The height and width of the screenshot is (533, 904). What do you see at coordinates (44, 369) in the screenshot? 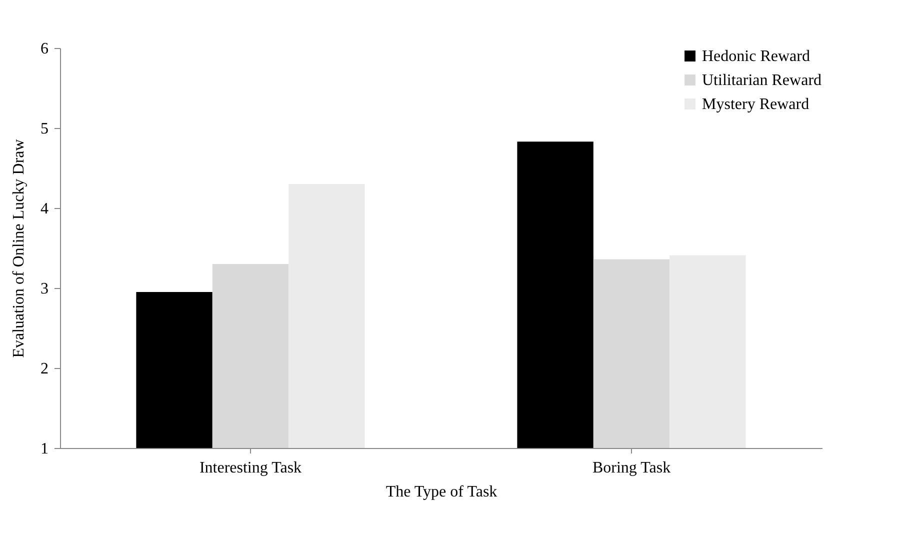
I see `y-tick-label: 2` at bounding box center [44, 369].